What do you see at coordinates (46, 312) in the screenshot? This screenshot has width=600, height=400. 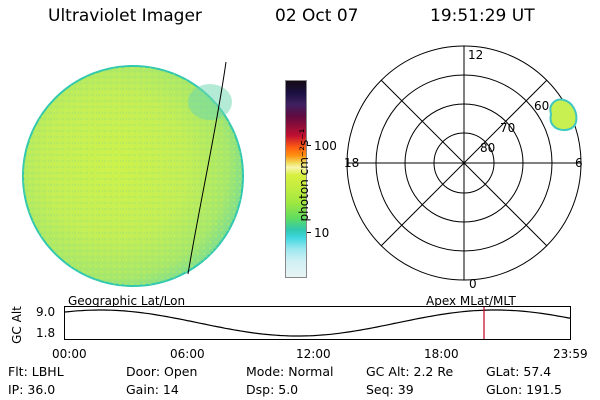 I see `y-tick-top: 9.0` at bounding box center [46, 312].